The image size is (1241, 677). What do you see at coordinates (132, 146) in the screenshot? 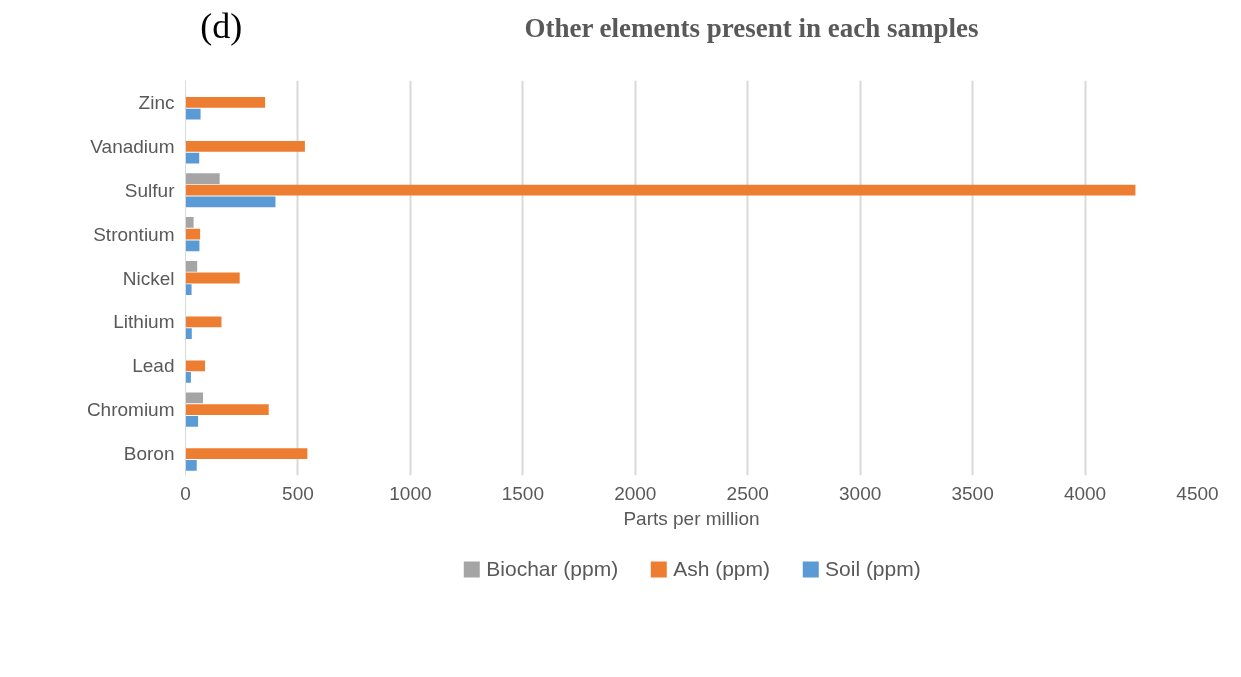
I see `y-tick-label: Vanadium` at bounding box center [132, 146].